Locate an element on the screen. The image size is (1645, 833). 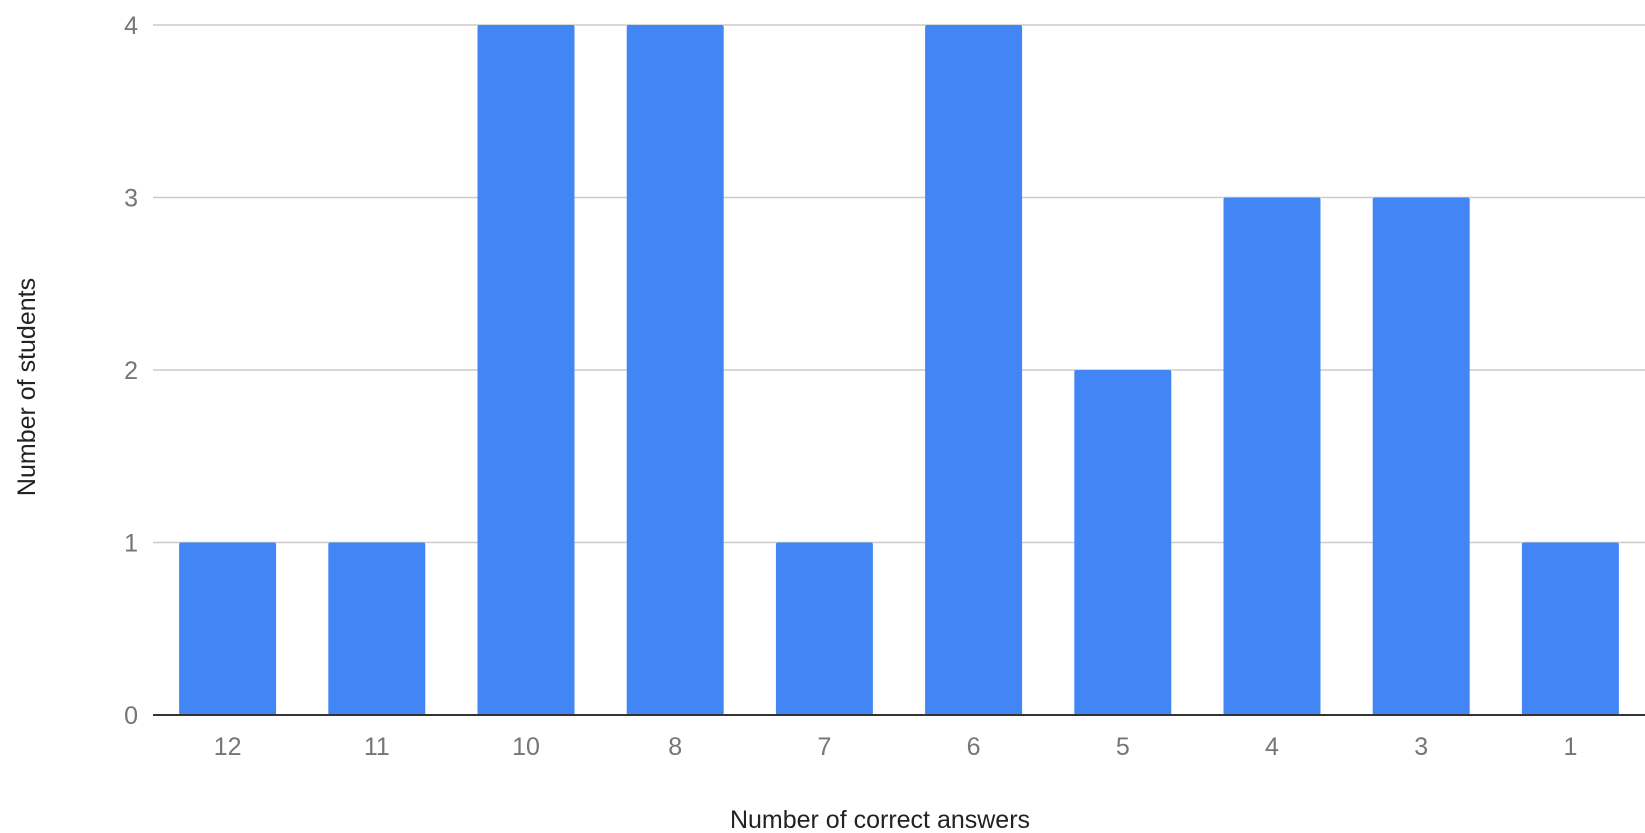
y-tick-label: 2 is located at coordinates (131, 371).